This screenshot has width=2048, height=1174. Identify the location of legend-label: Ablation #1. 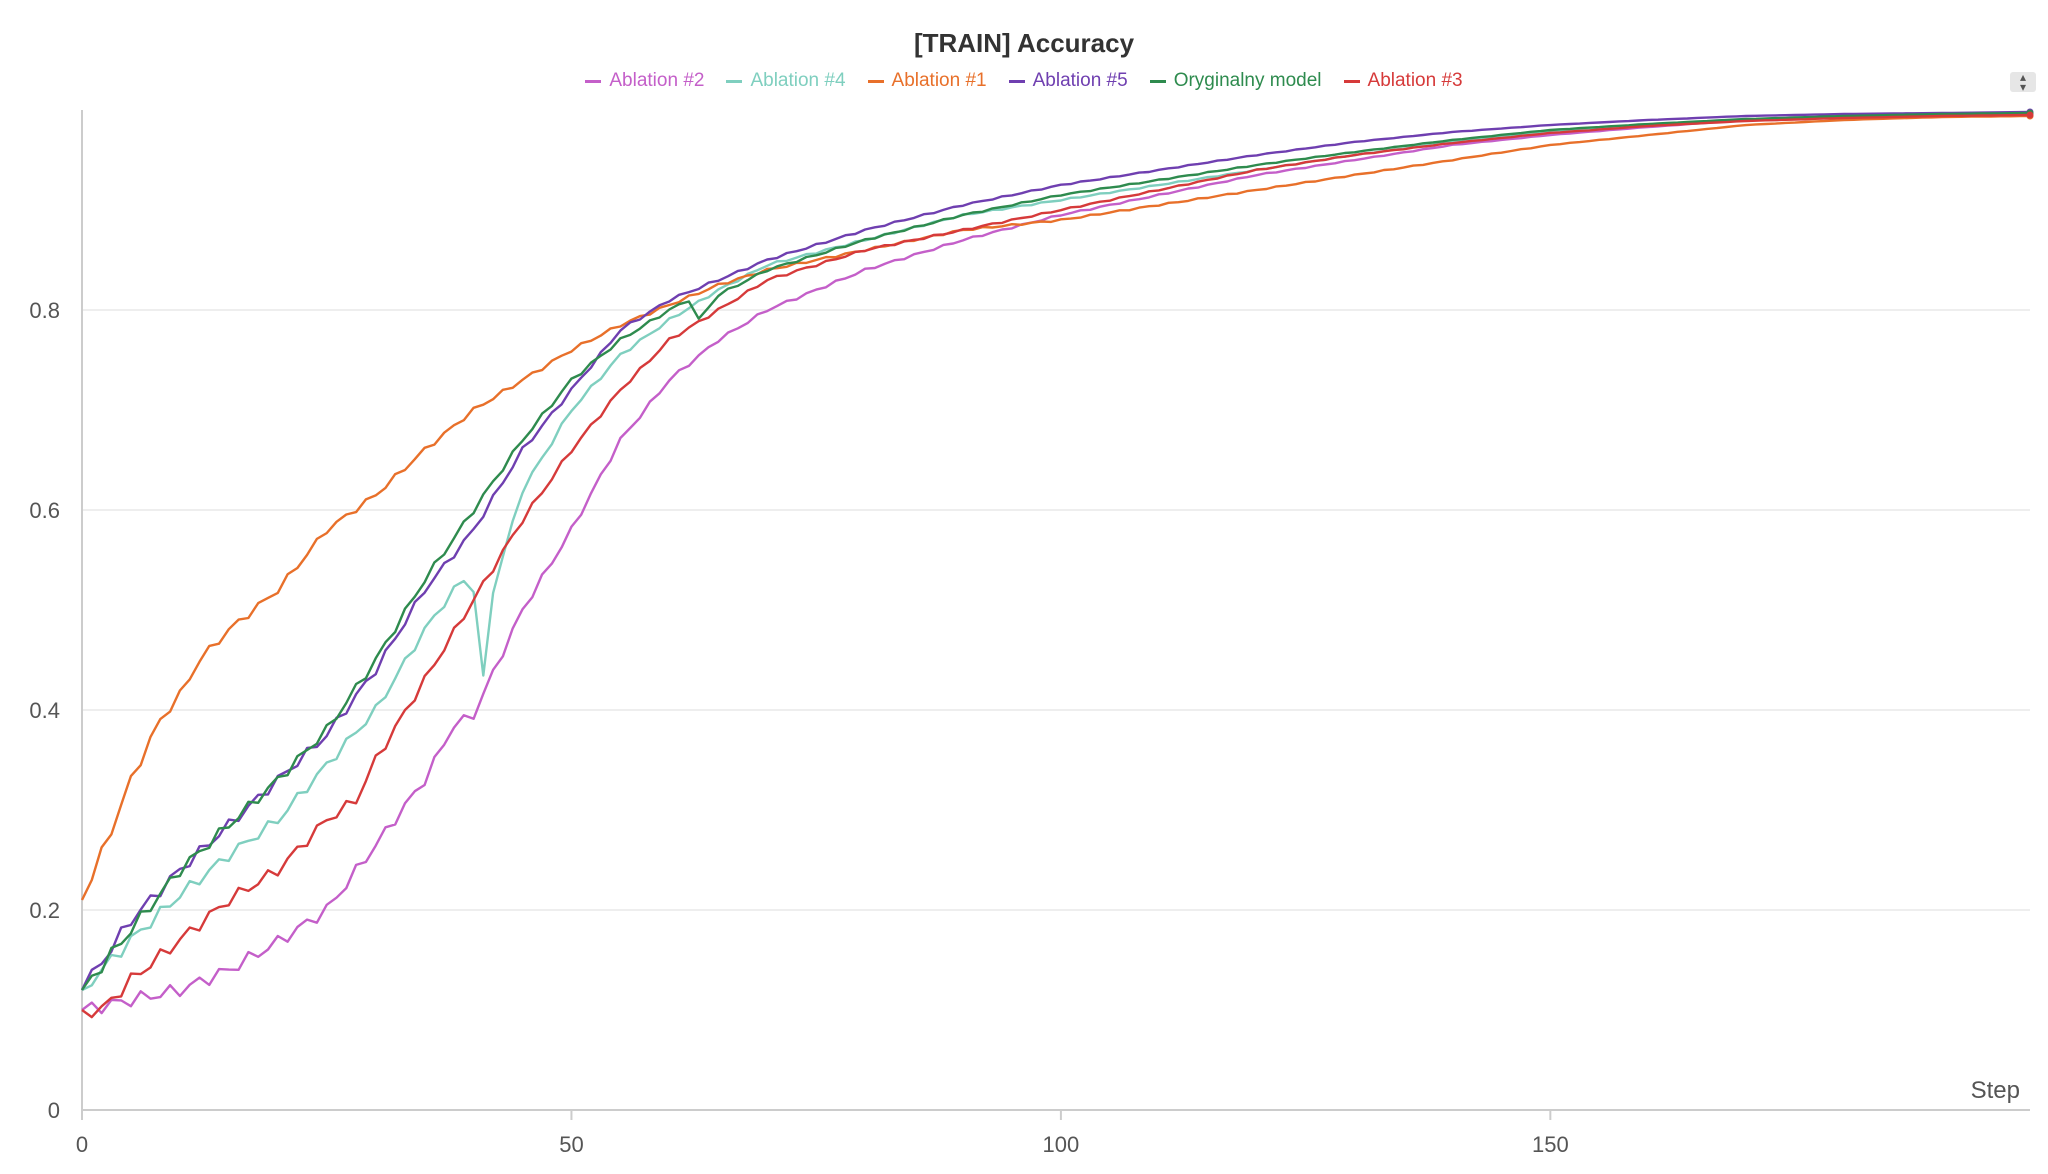
(939, 80).